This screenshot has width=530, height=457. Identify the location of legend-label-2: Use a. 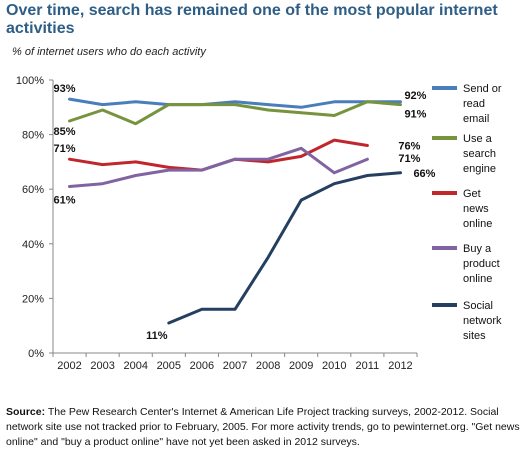
(478, 139).